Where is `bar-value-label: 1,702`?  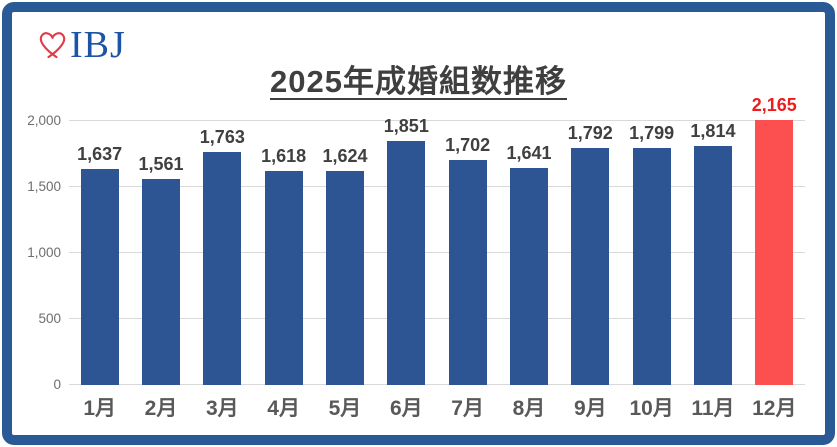
bar-value-label: 1,702 is located at coordinates (468, 145).